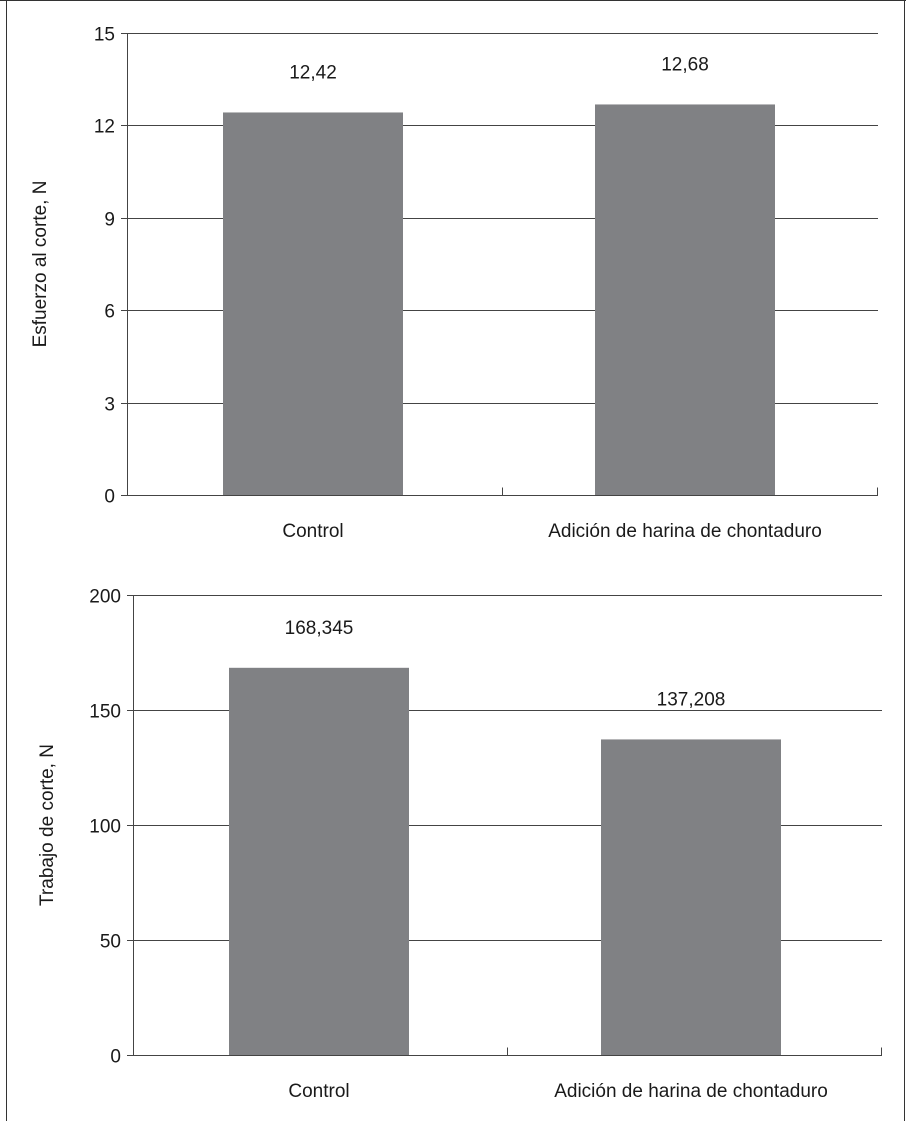 The image size is (906, 1121). What do you see at coordinates (109, 405) in the screenshot?
I see `y-tick-label: 3` at bounding box center [109, 405].